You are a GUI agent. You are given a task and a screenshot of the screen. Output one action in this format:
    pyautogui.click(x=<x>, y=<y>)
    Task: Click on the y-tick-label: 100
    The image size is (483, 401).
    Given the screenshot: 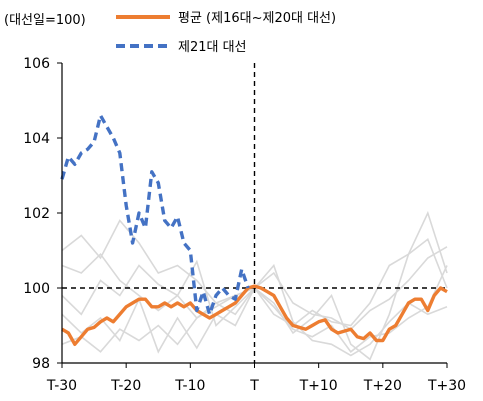 What is the action you would take?
    pyautogui.click(x=36, y=289)
    